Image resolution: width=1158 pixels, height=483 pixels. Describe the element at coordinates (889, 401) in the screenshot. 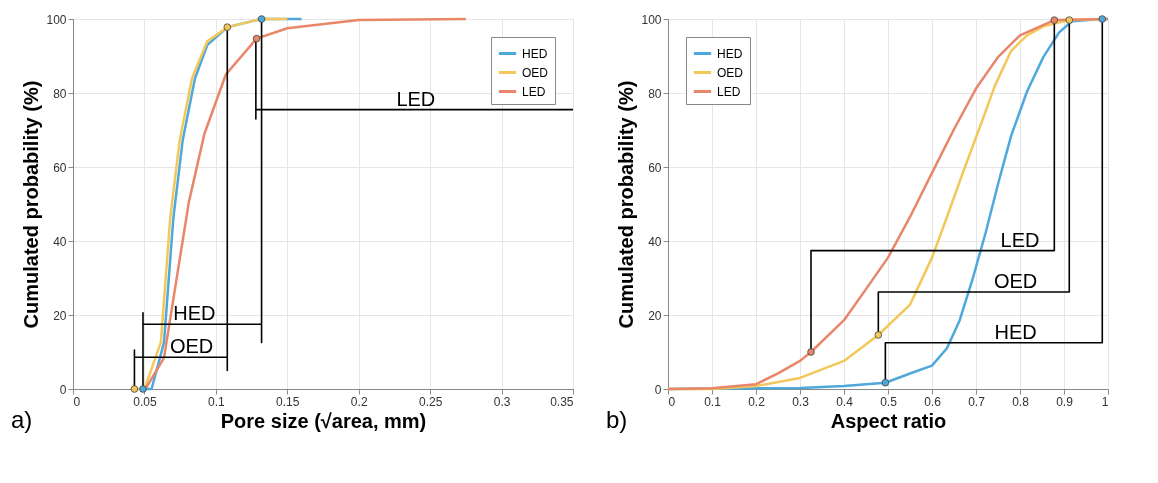

I see `x-tick-label: 0.5` at that location.